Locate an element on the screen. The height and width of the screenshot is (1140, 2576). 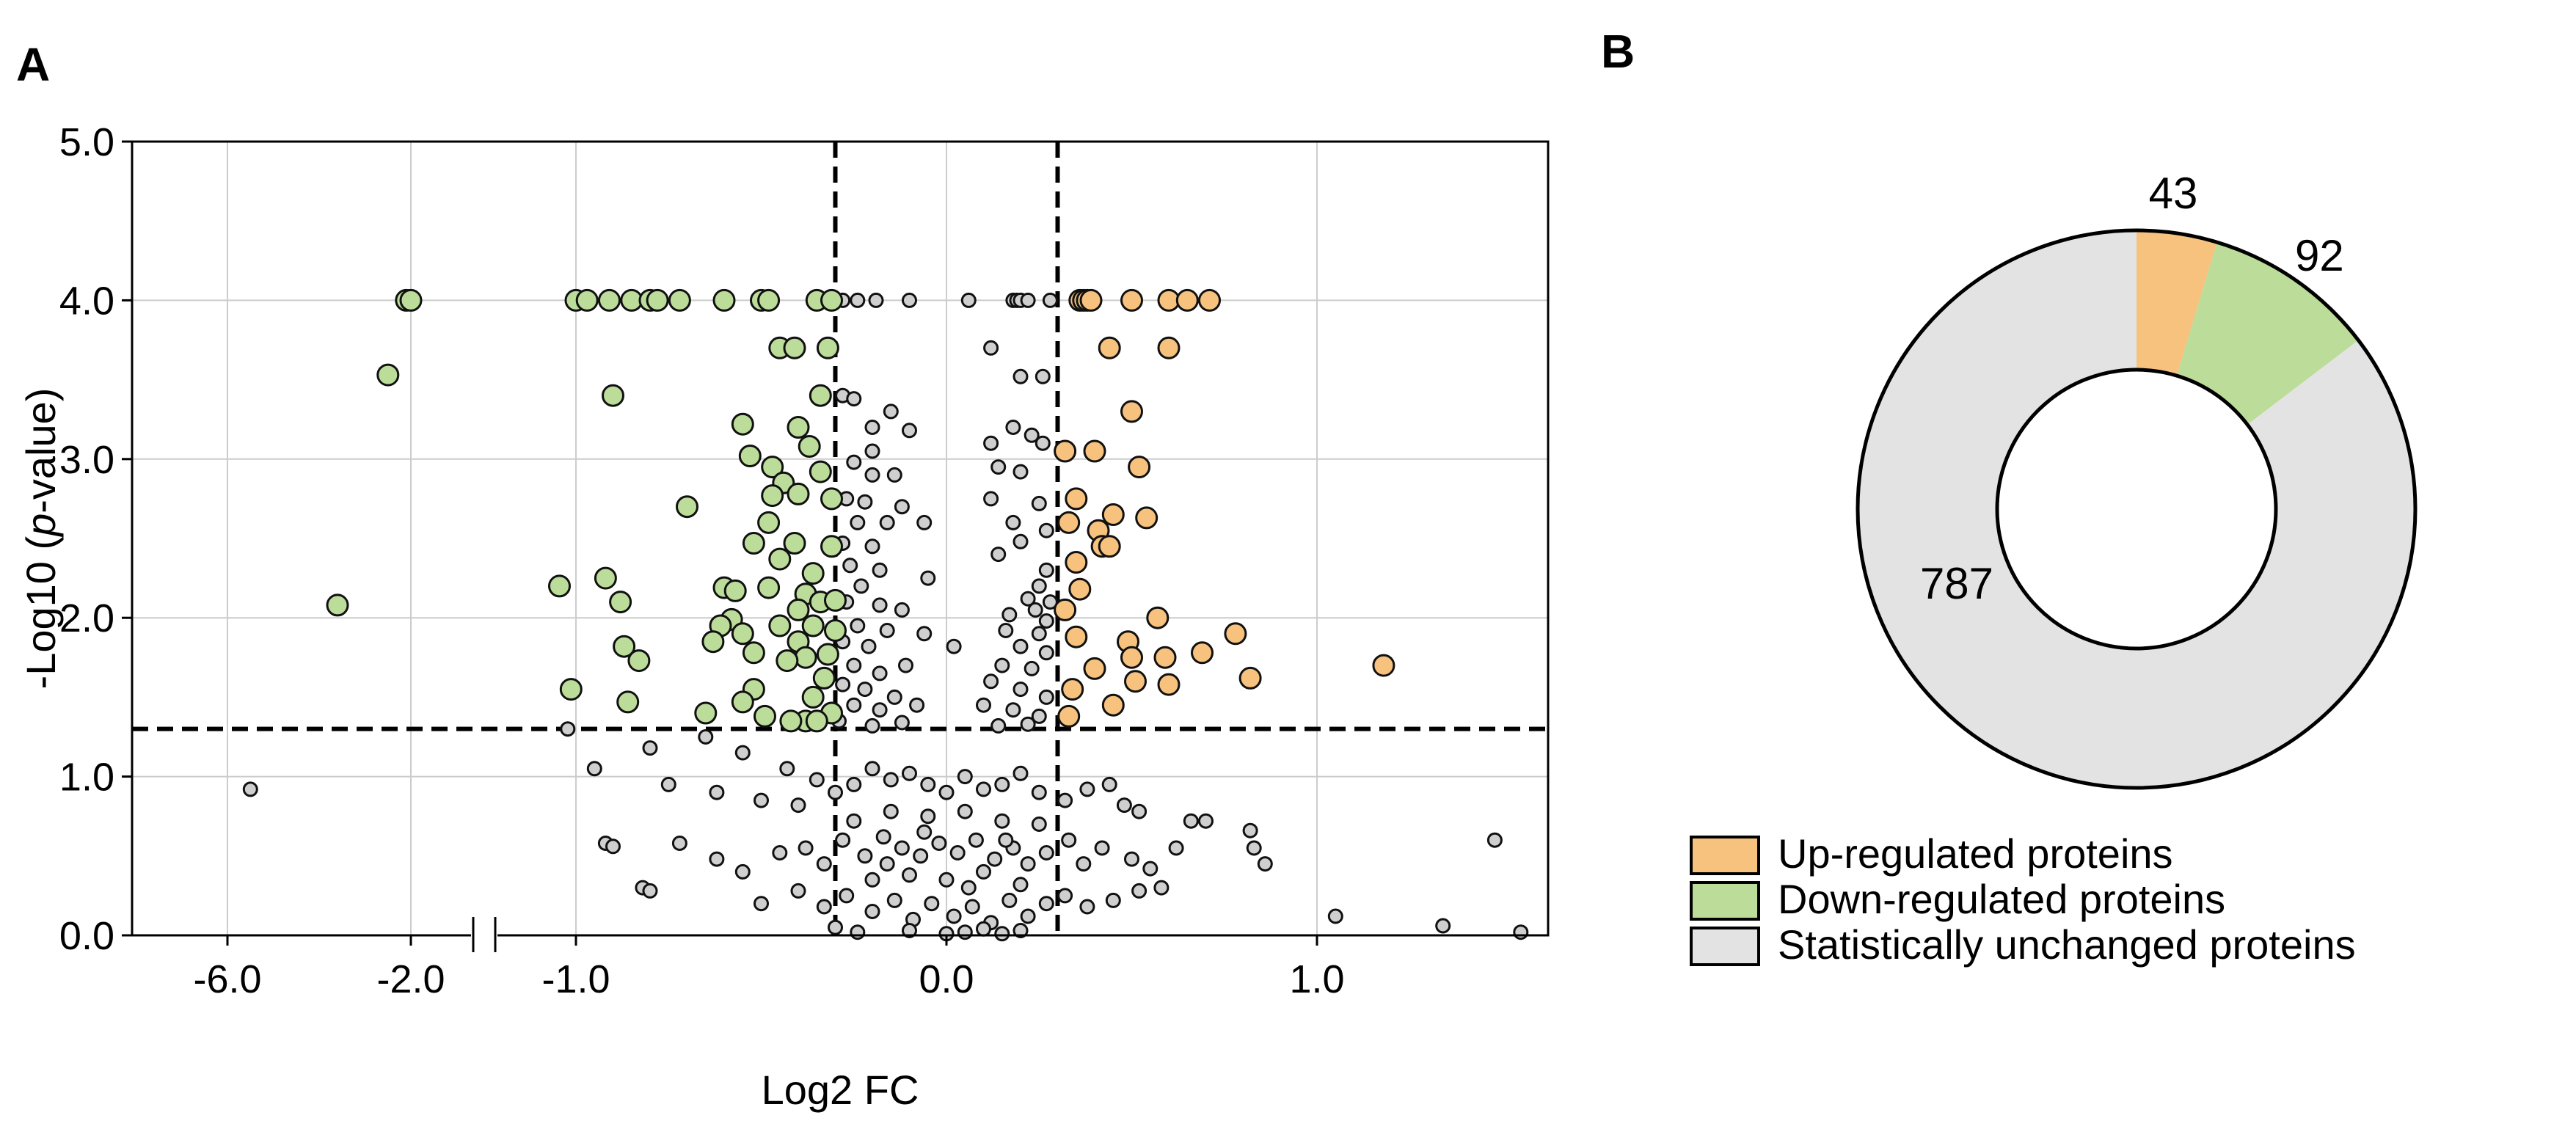
y-axis-title-suffix: -value) is located at coordinates (41, 451).